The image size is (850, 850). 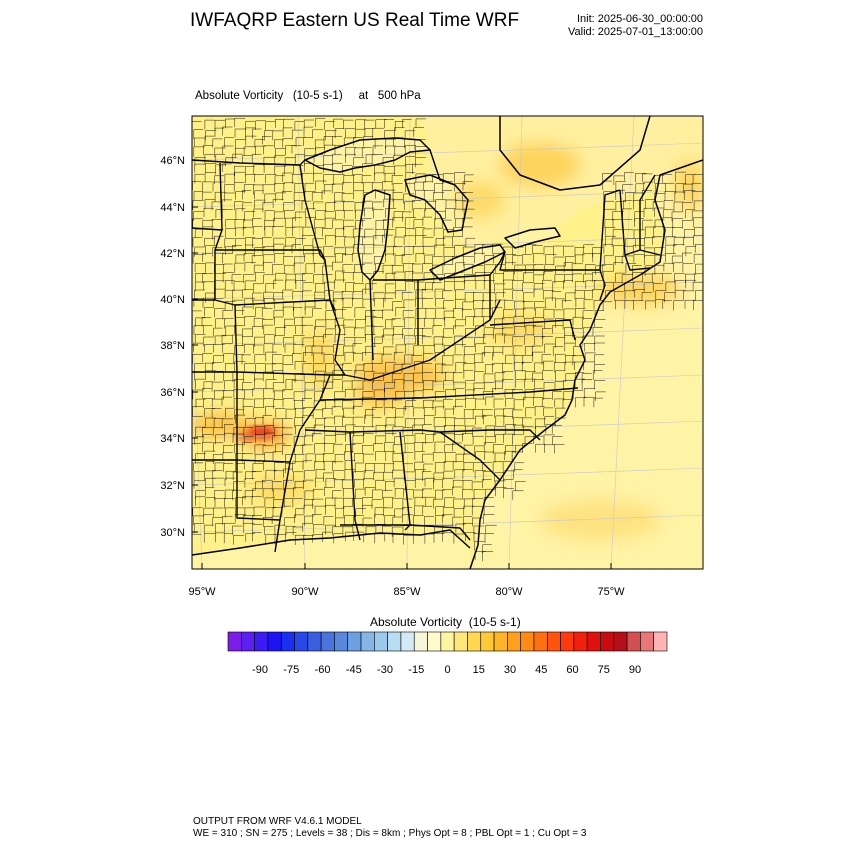 I want to click on lat-tick-label: 30°N, so click(x=172, y=533).